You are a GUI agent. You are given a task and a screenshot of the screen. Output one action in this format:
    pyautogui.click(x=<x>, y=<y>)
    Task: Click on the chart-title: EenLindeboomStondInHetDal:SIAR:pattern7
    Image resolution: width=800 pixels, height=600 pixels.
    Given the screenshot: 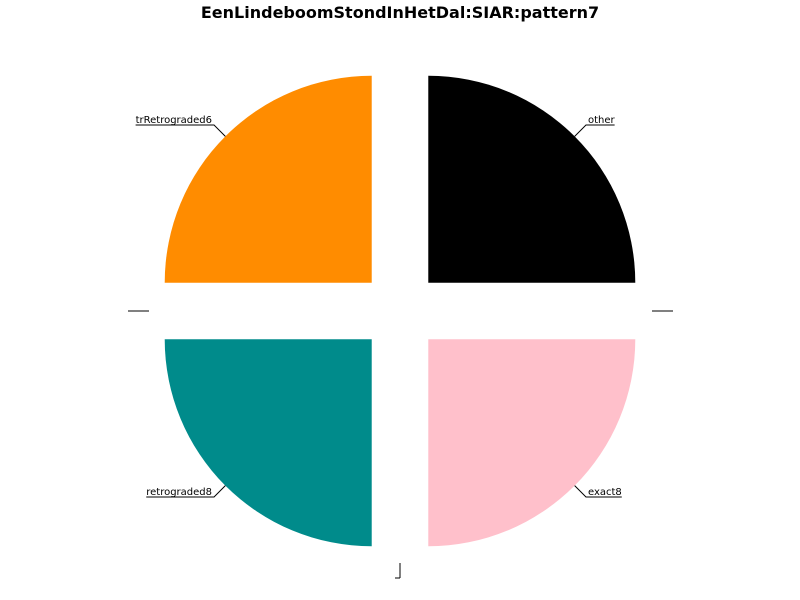 What is the action you would take?
    pyautogui.click(x=400, y=12)
    